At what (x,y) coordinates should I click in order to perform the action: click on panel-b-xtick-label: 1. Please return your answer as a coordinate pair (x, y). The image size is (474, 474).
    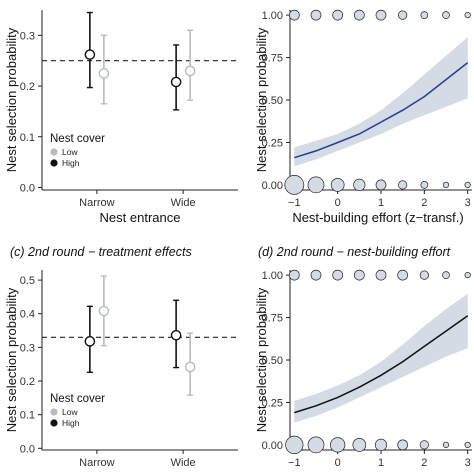
    Looking at the image, I should click on (381, 203).